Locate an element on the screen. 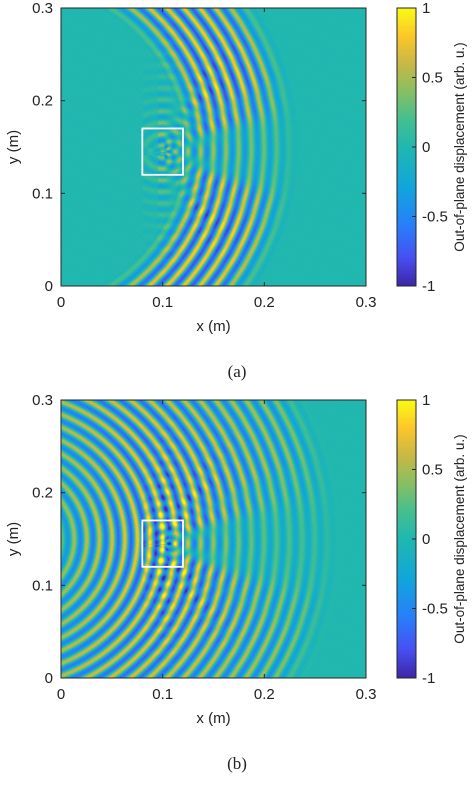  panel-caption: (a) is located at coordinates (237, 371).